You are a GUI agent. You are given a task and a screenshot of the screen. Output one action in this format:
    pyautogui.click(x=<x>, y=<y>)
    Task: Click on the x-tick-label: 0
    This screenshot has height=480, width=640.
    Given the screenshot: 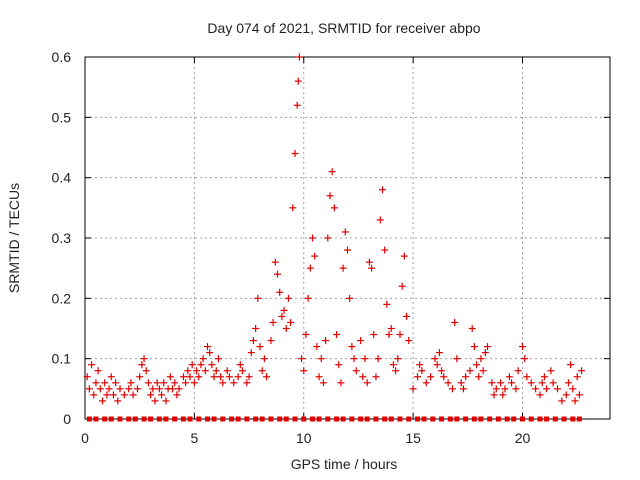 What is the action you would take?
    pyautogui.click(x=85, y=438)
    